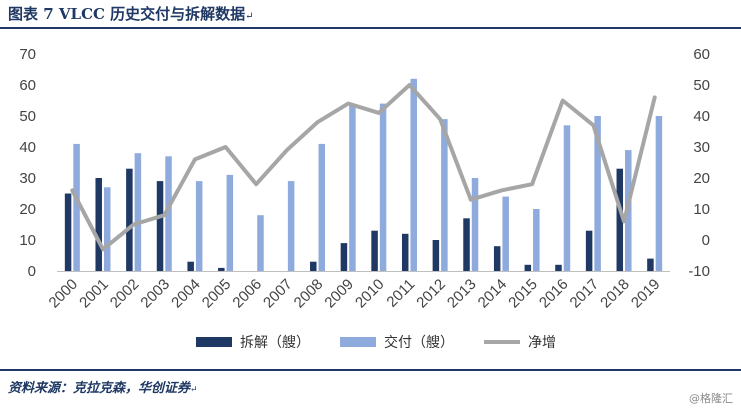 The image size is (741, 415). Describe the element at coordinates (370, 14) in the screenshot. I see `title-bar: 图表 7 VLCC 历史交付与拆解数据↵` at that location.